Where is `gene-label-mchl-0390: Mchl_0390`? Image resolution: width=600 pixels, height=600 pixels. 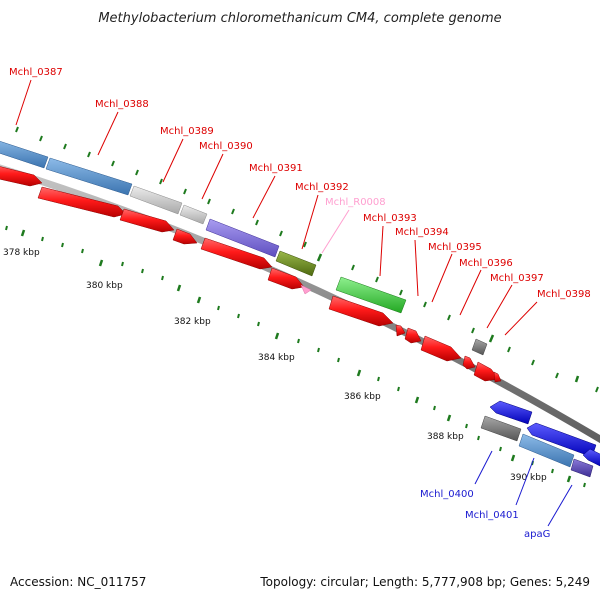 gene-label-mchl-0390: Mchl_0390 is located at coordinates (226, 146).